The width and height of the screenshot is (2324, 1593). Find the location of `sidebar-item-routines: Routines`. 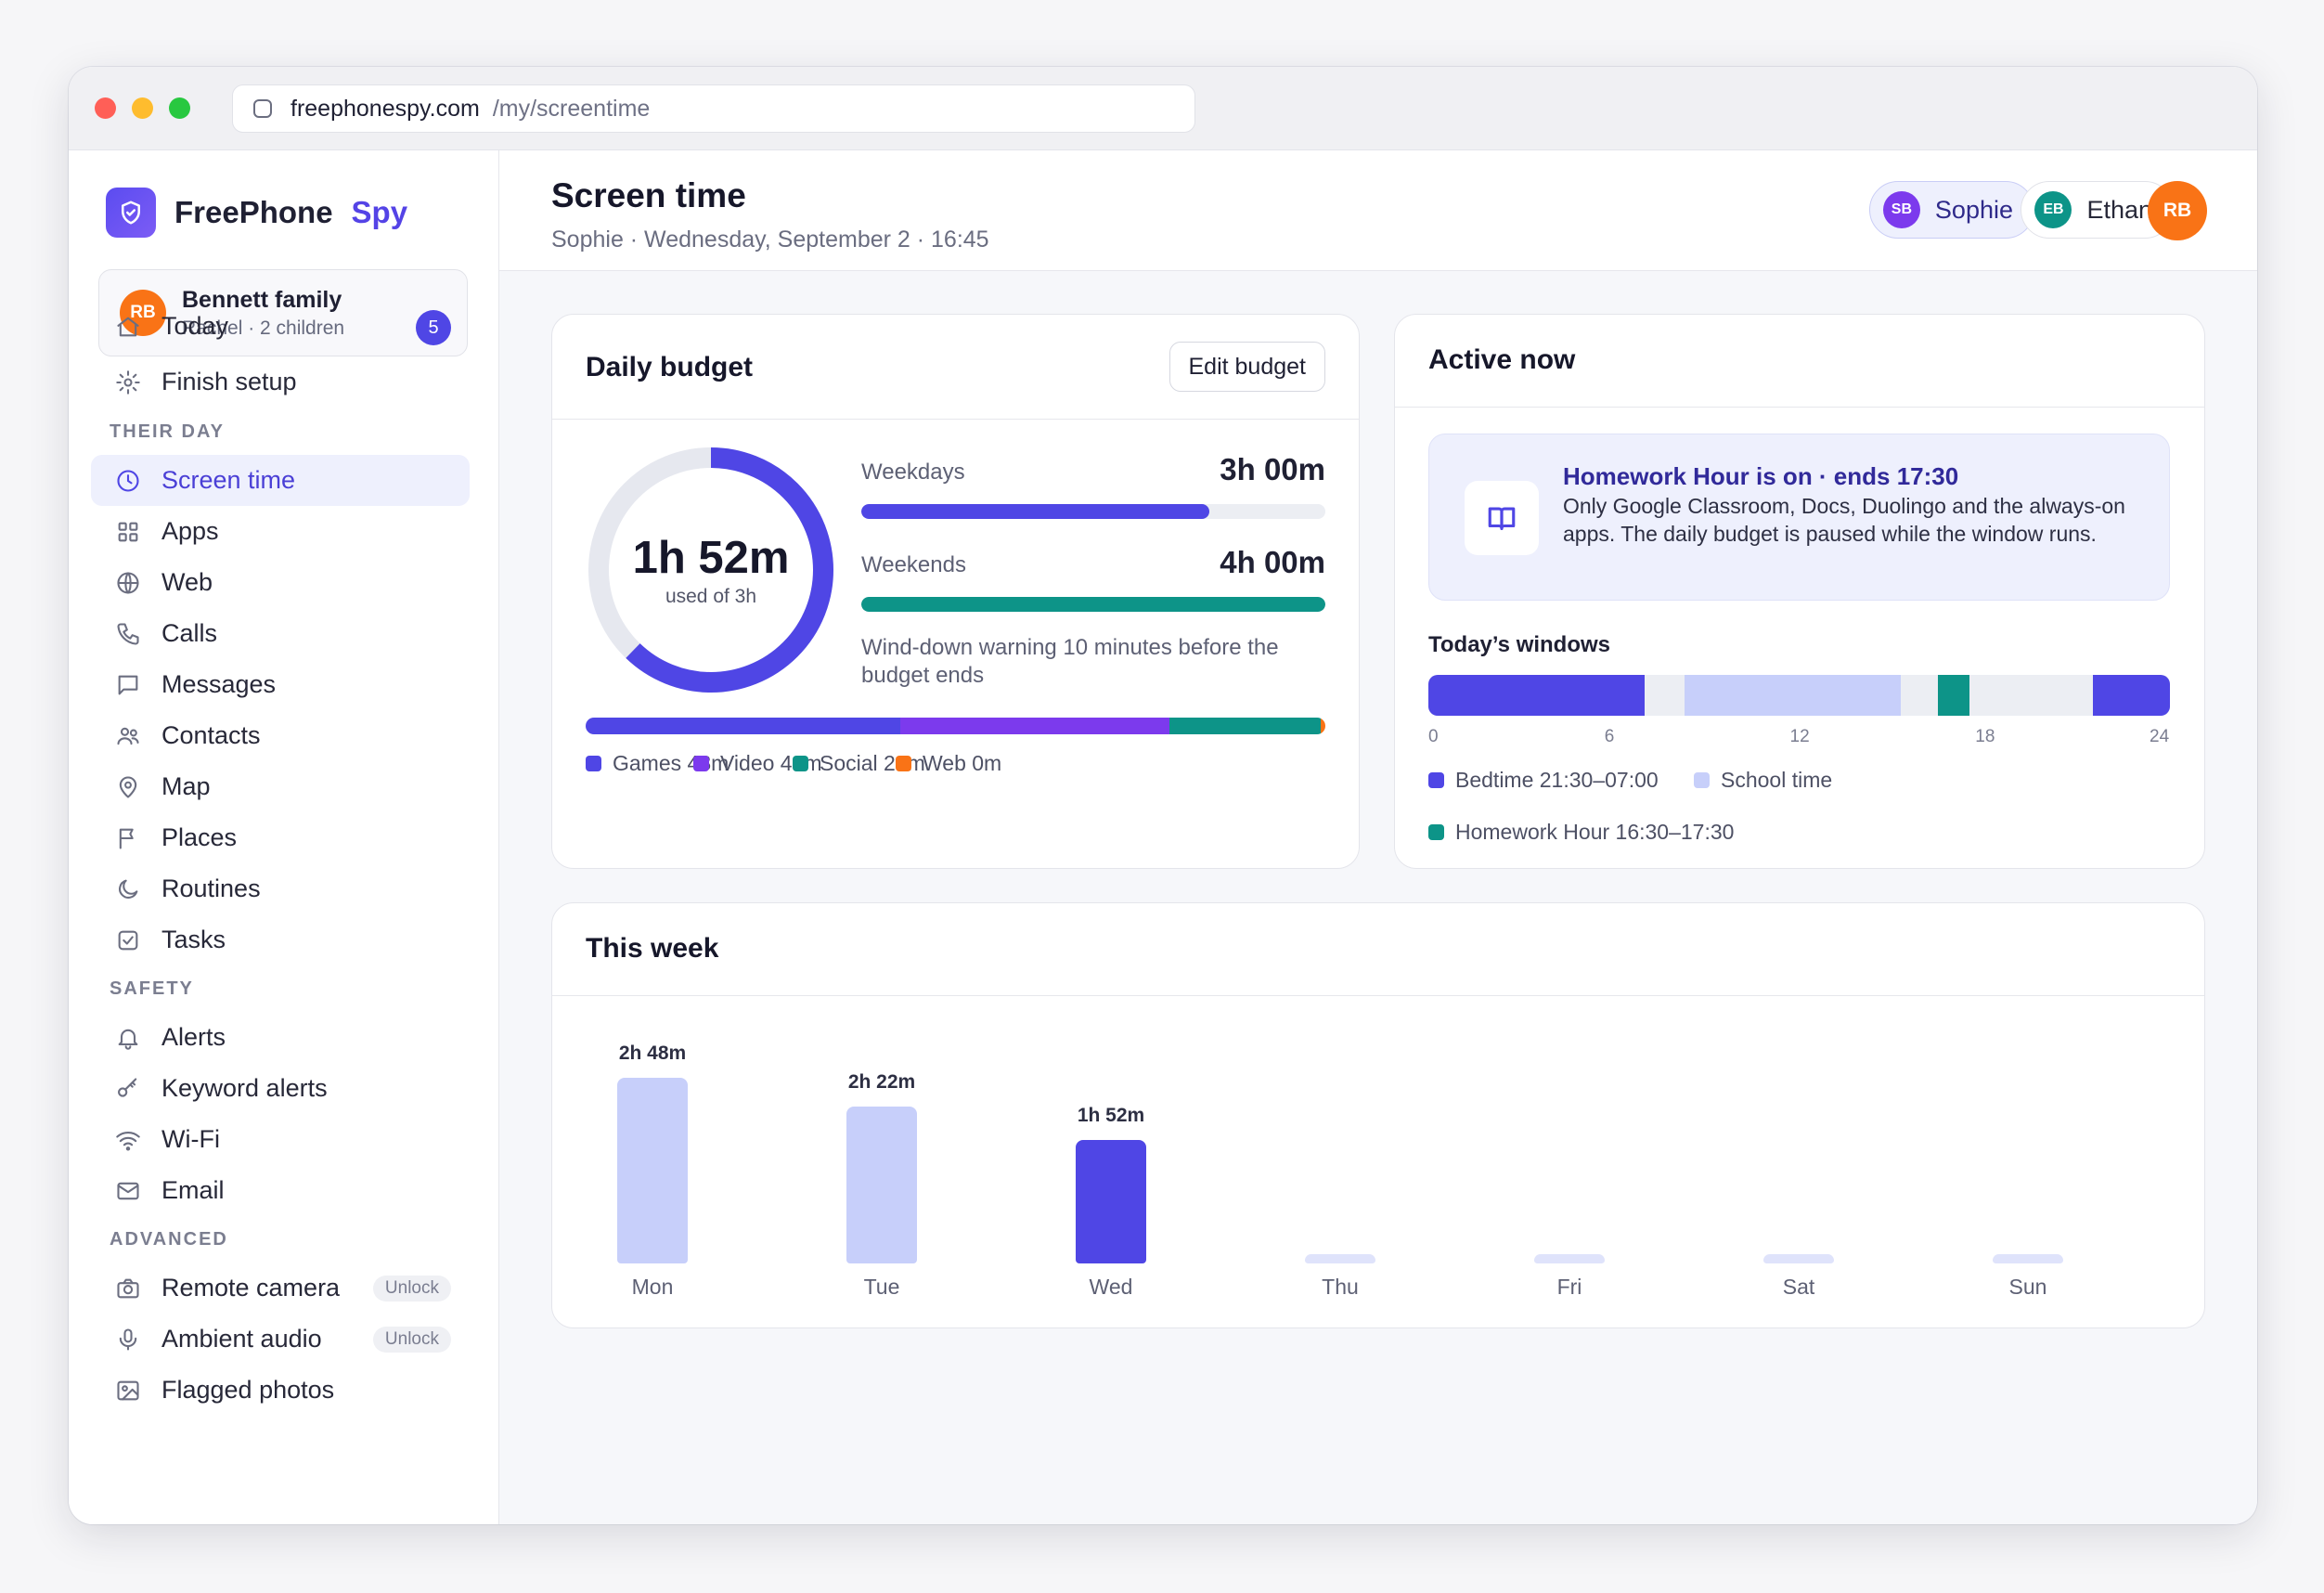

sidebar-item-routines: Routines is located at coordinates (280, 888).